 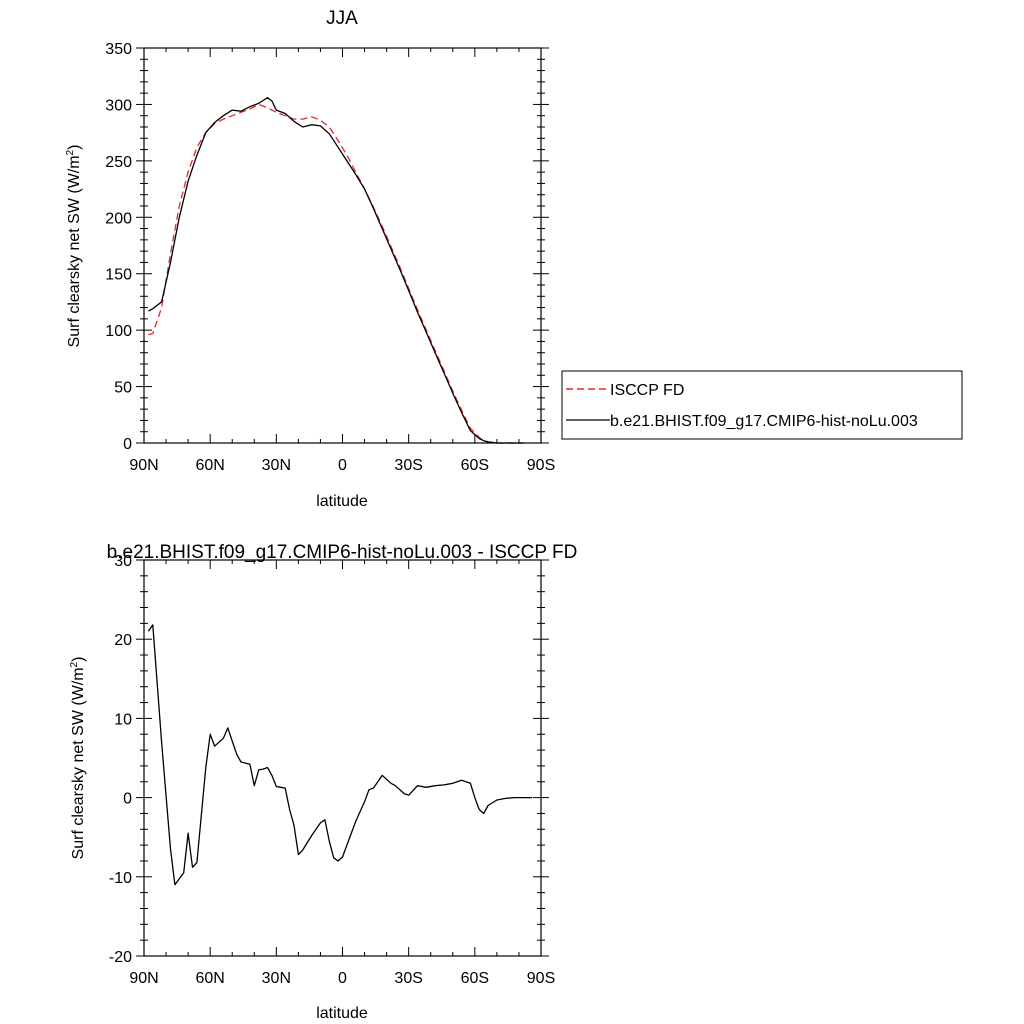 I want to click on bottom-chart-xlabel: latitude, so click(x=342, y=1013).